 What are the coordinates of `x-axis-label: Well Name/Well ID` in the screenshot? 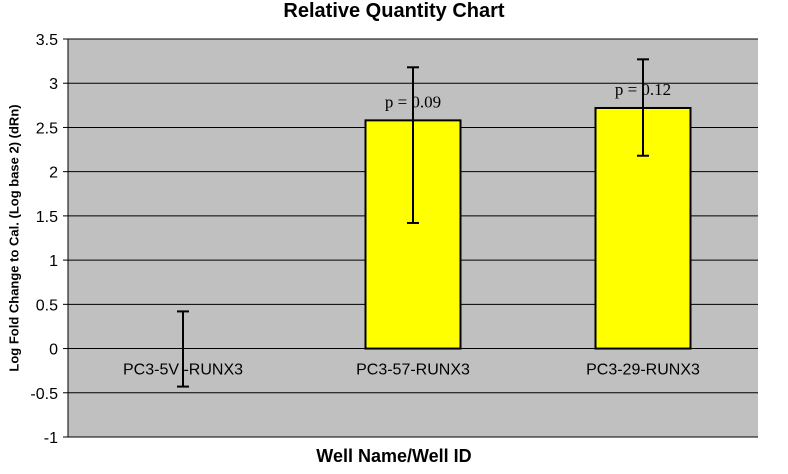 It's located at (394, 456).